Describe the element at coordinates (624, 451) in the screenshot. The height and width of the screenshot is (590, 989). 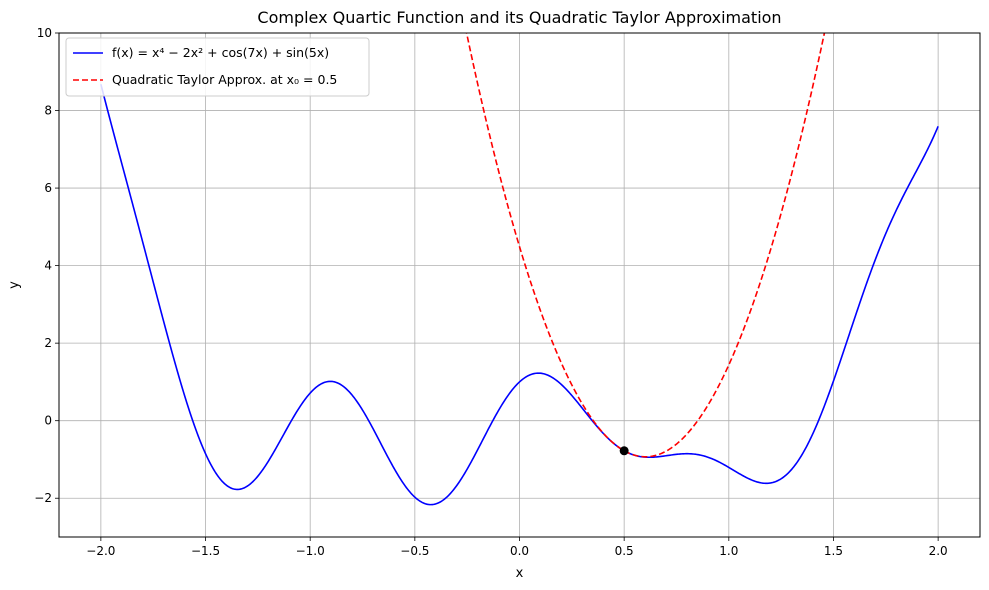
I see `expansion-point-marker` at that location.